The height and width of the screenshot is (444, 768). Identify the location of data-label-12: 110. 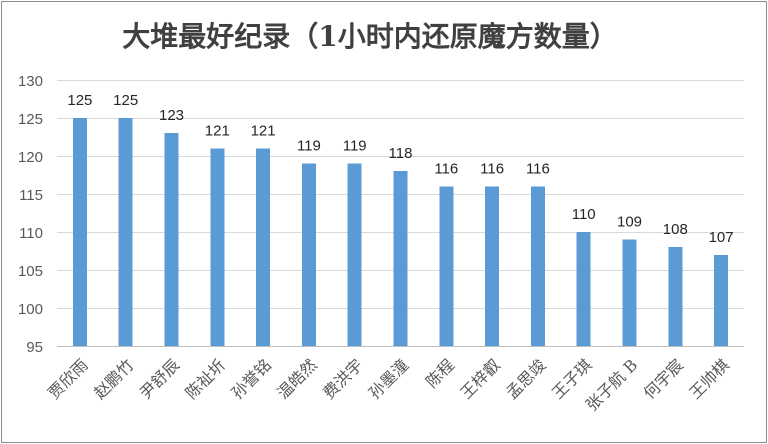
(584, 214).